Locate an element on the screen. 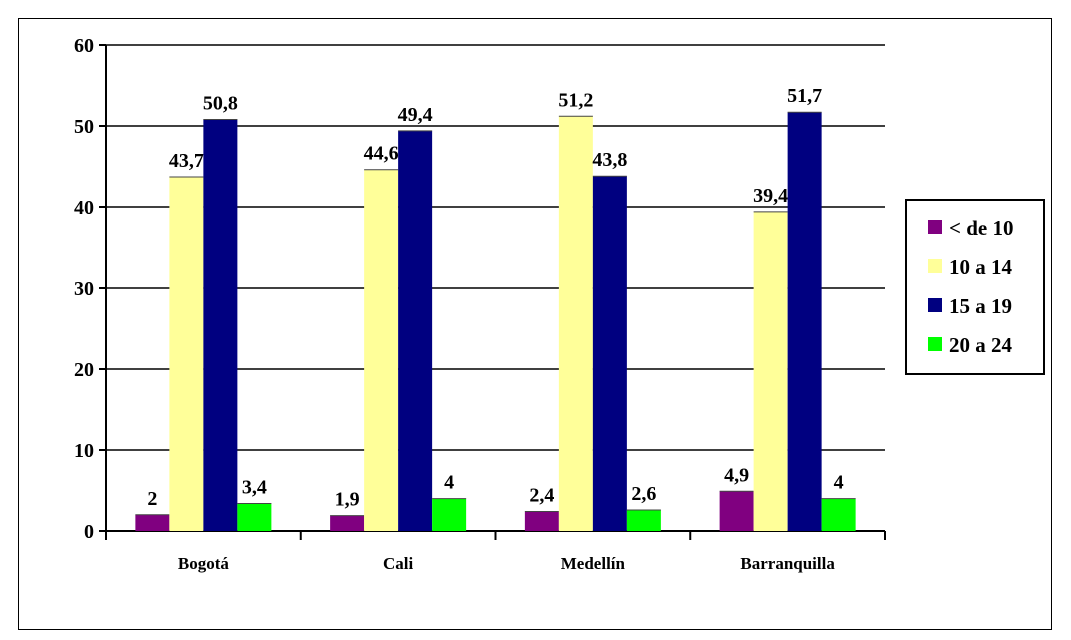 This screenshot has height=640, width=1071. data-label: 43,7 is located at coordinates (186, 161).